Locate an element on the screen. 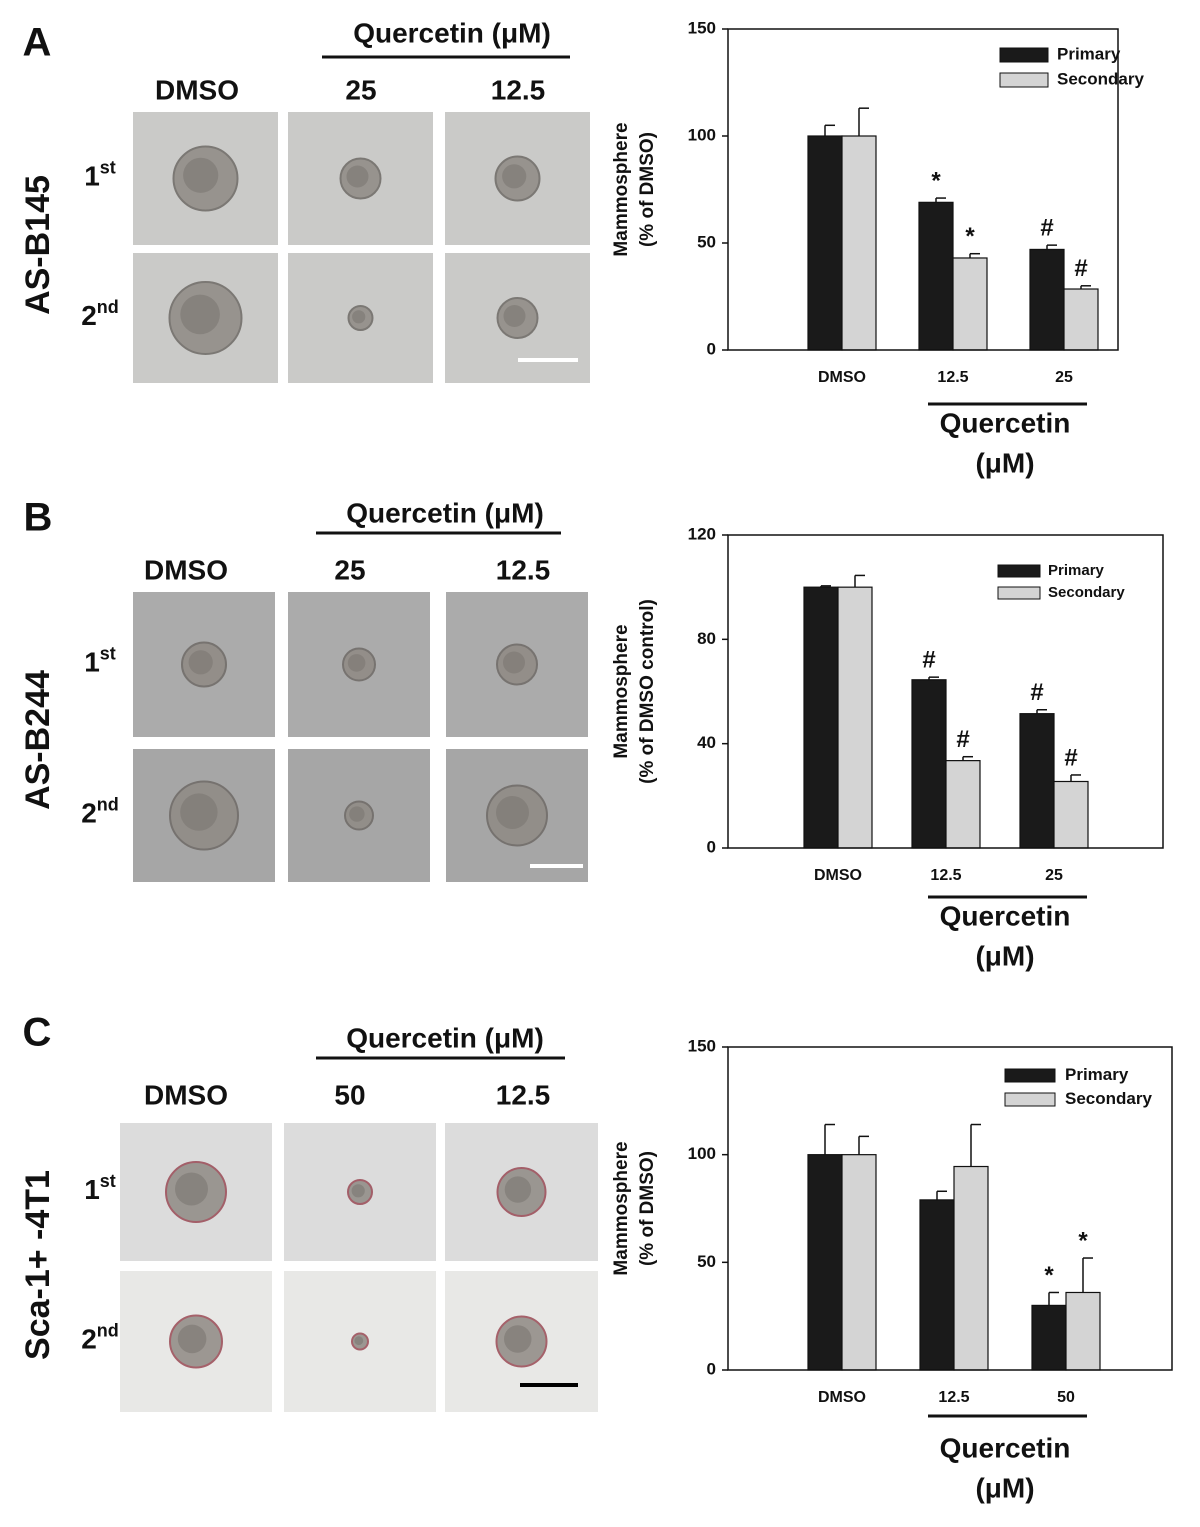  y-tick-label: 120 is located at coordinates (702, 533).